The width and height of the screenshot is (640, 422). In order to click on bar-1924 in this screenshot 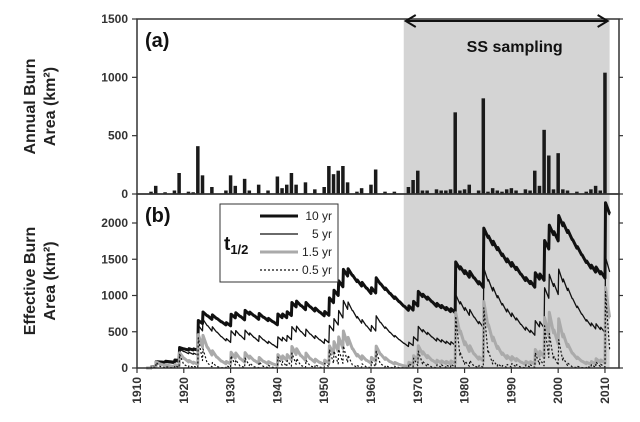, I will do `click(202, 184)`.